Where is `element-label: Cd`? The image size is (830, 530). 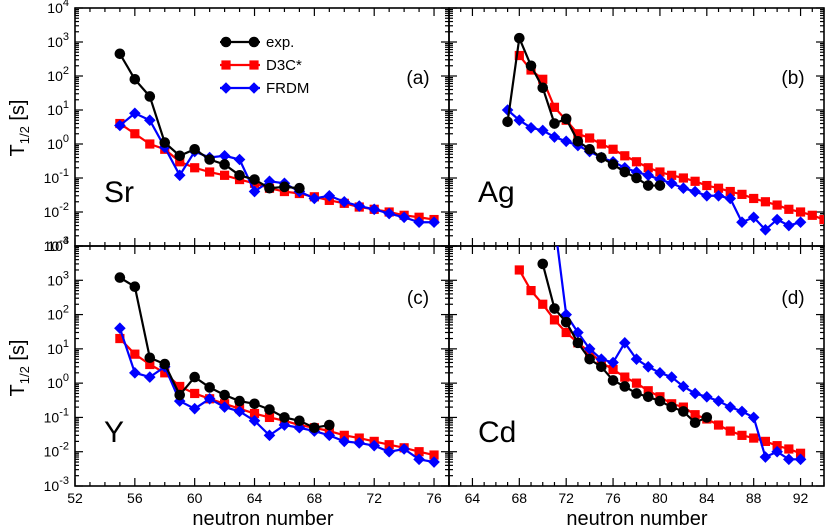 element-label: Cd is located at coordinates (497, 432).